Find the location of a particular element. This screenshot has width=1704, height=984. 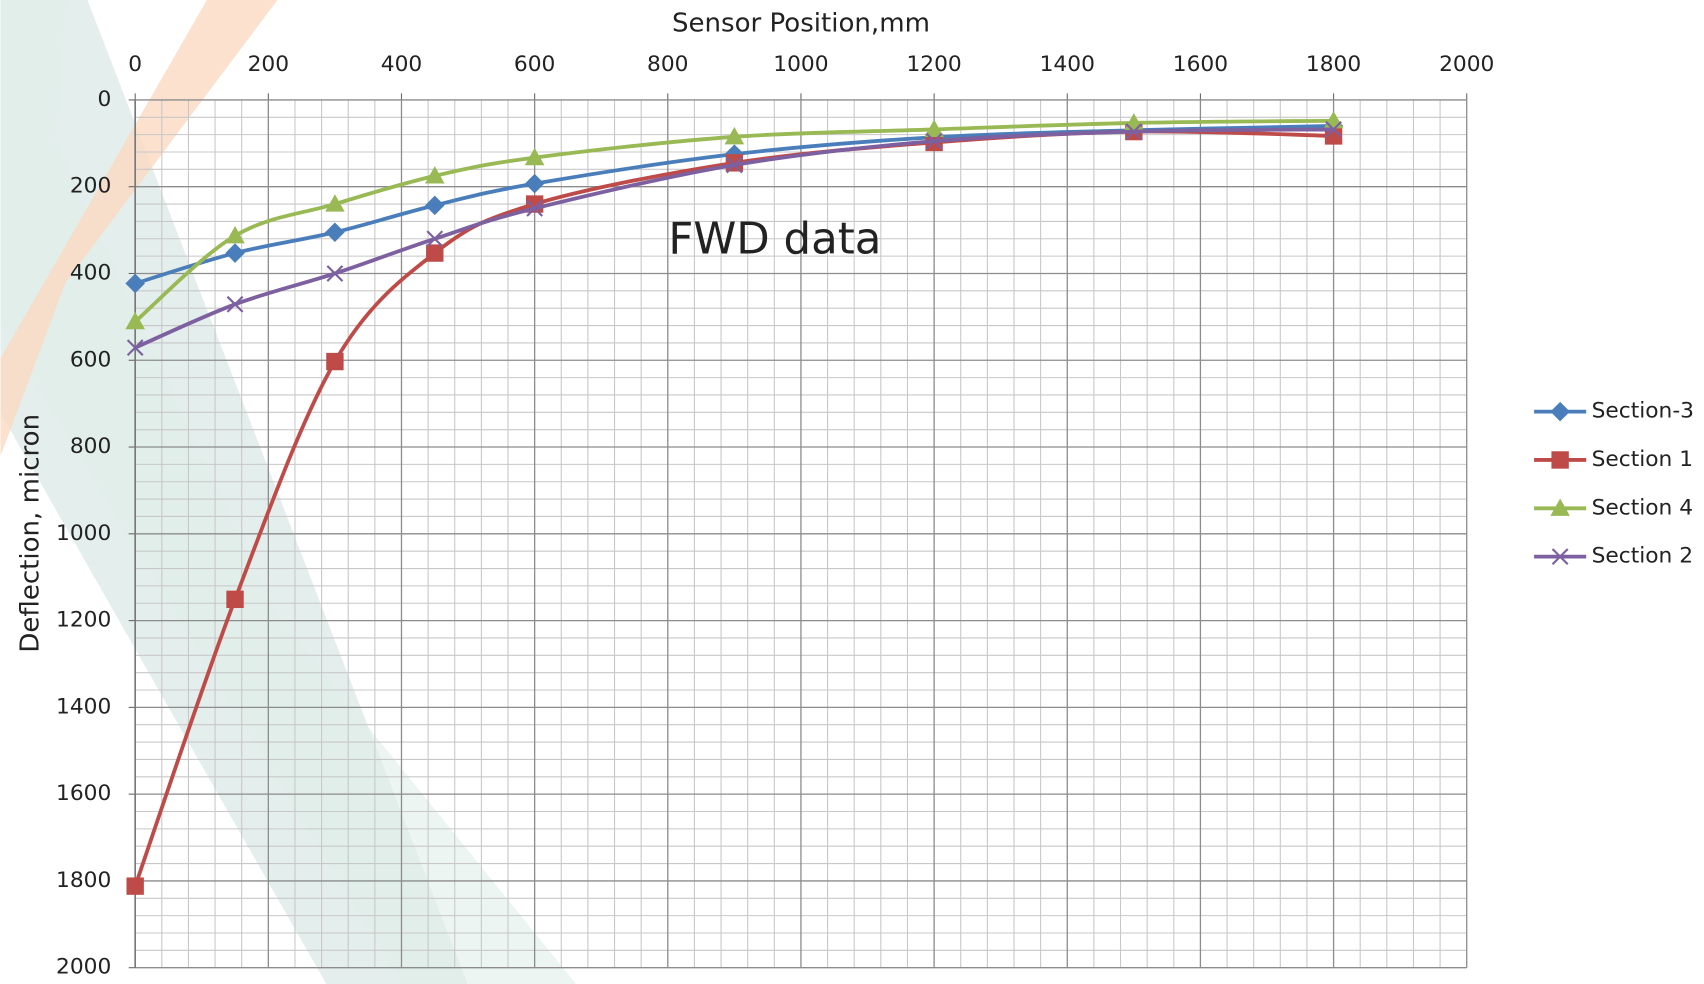

line is located at coordinates (733, 221).